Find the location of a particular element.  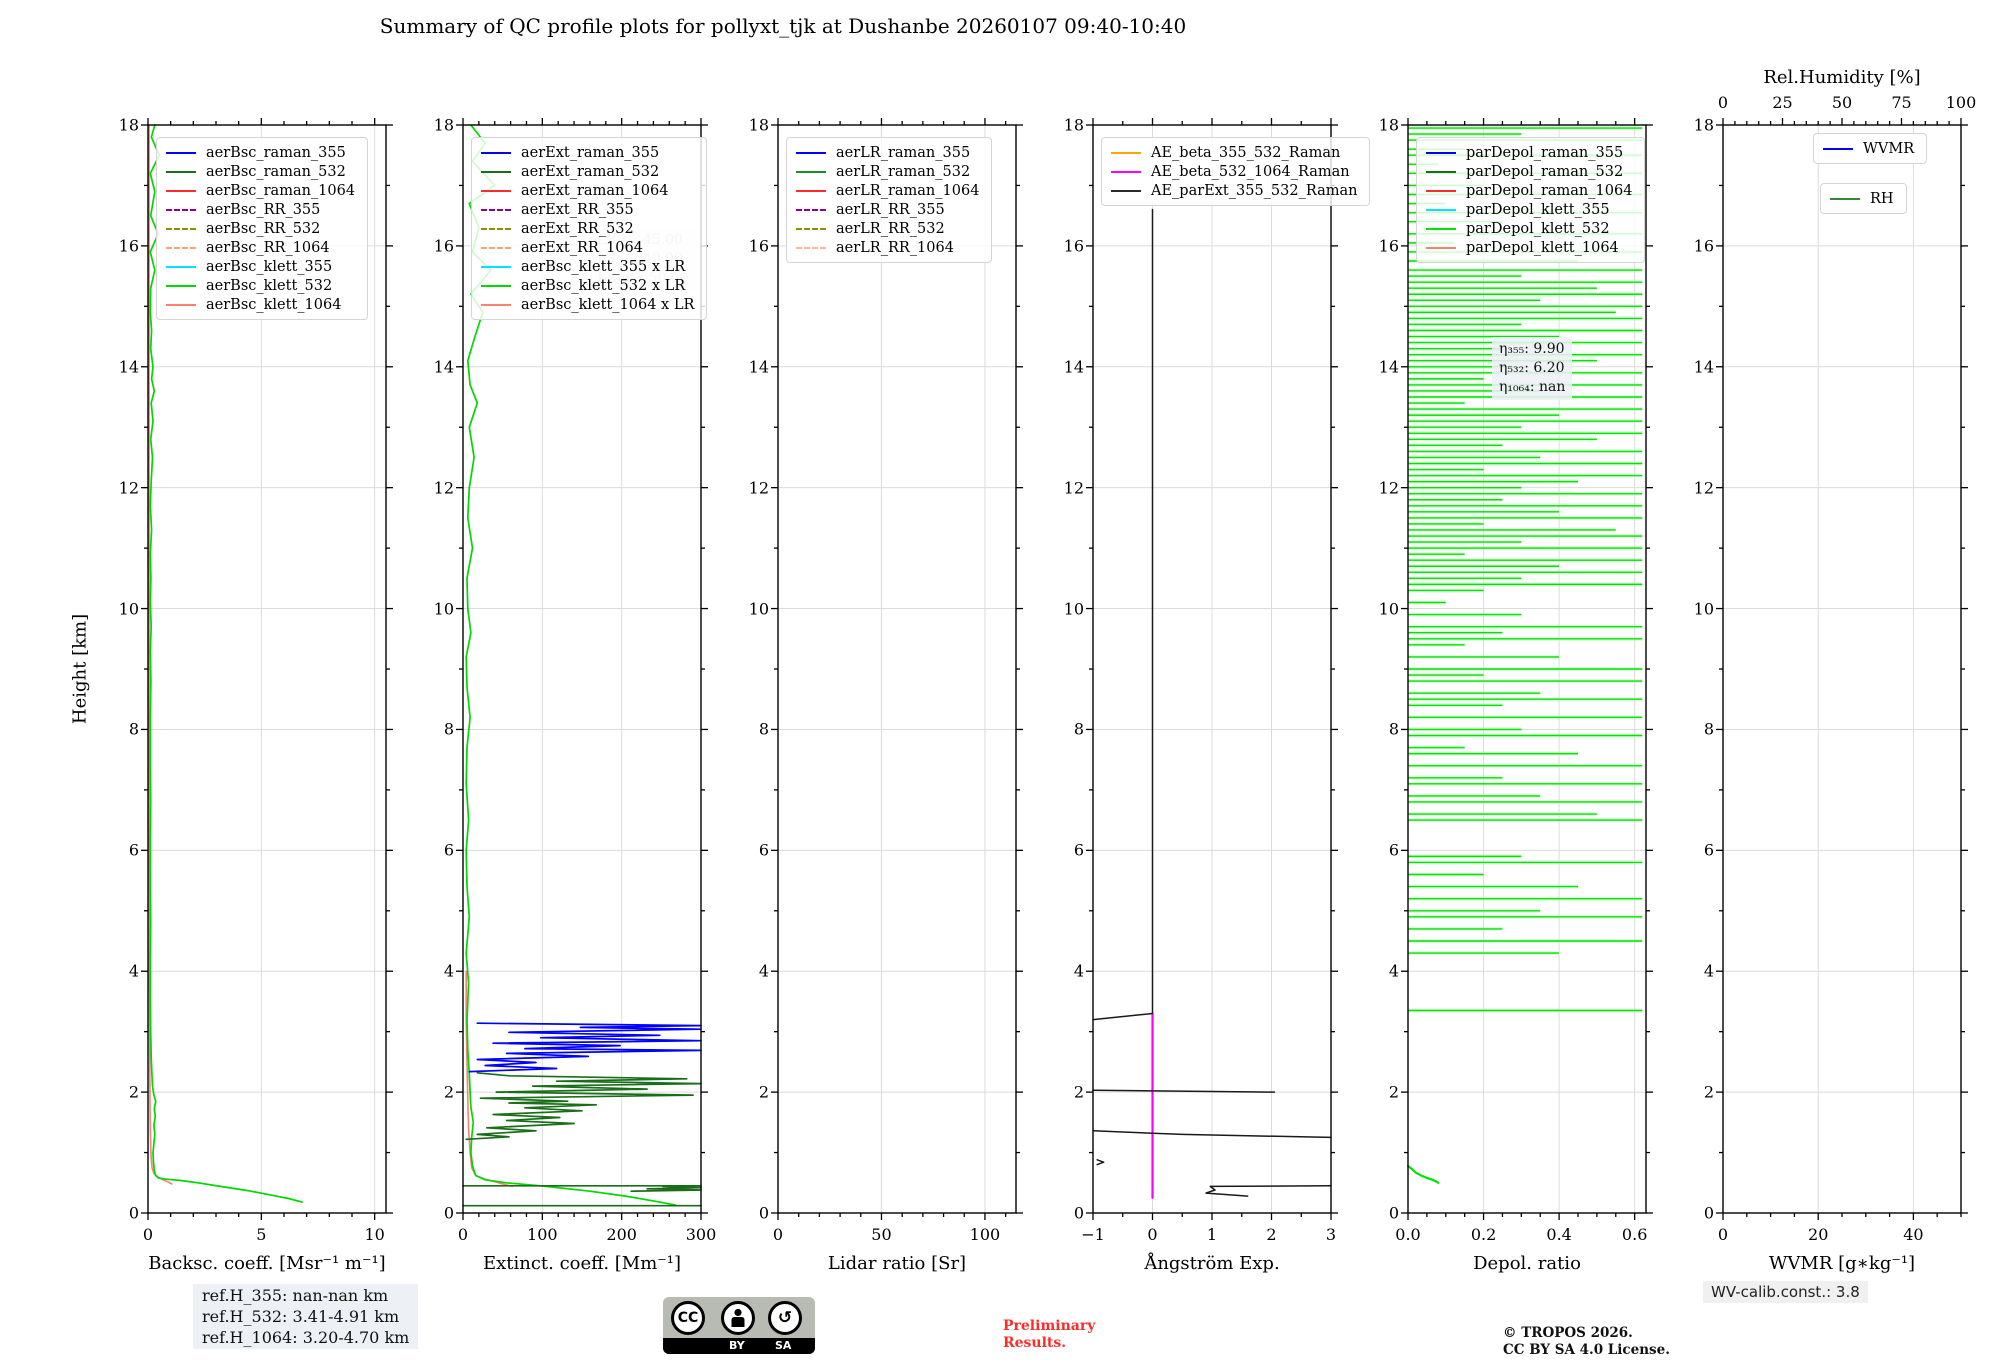

legend-label: aerLR_RR_532 is located at coordinates (890, 228).